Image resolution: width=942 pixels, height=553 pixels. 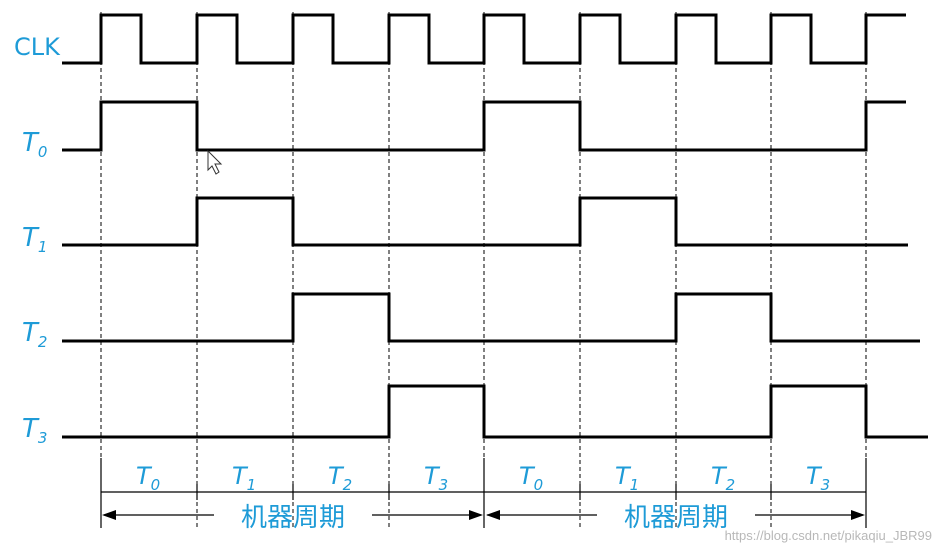 I want to click on mouse-cursor-icon, so click(x=215, y=162).